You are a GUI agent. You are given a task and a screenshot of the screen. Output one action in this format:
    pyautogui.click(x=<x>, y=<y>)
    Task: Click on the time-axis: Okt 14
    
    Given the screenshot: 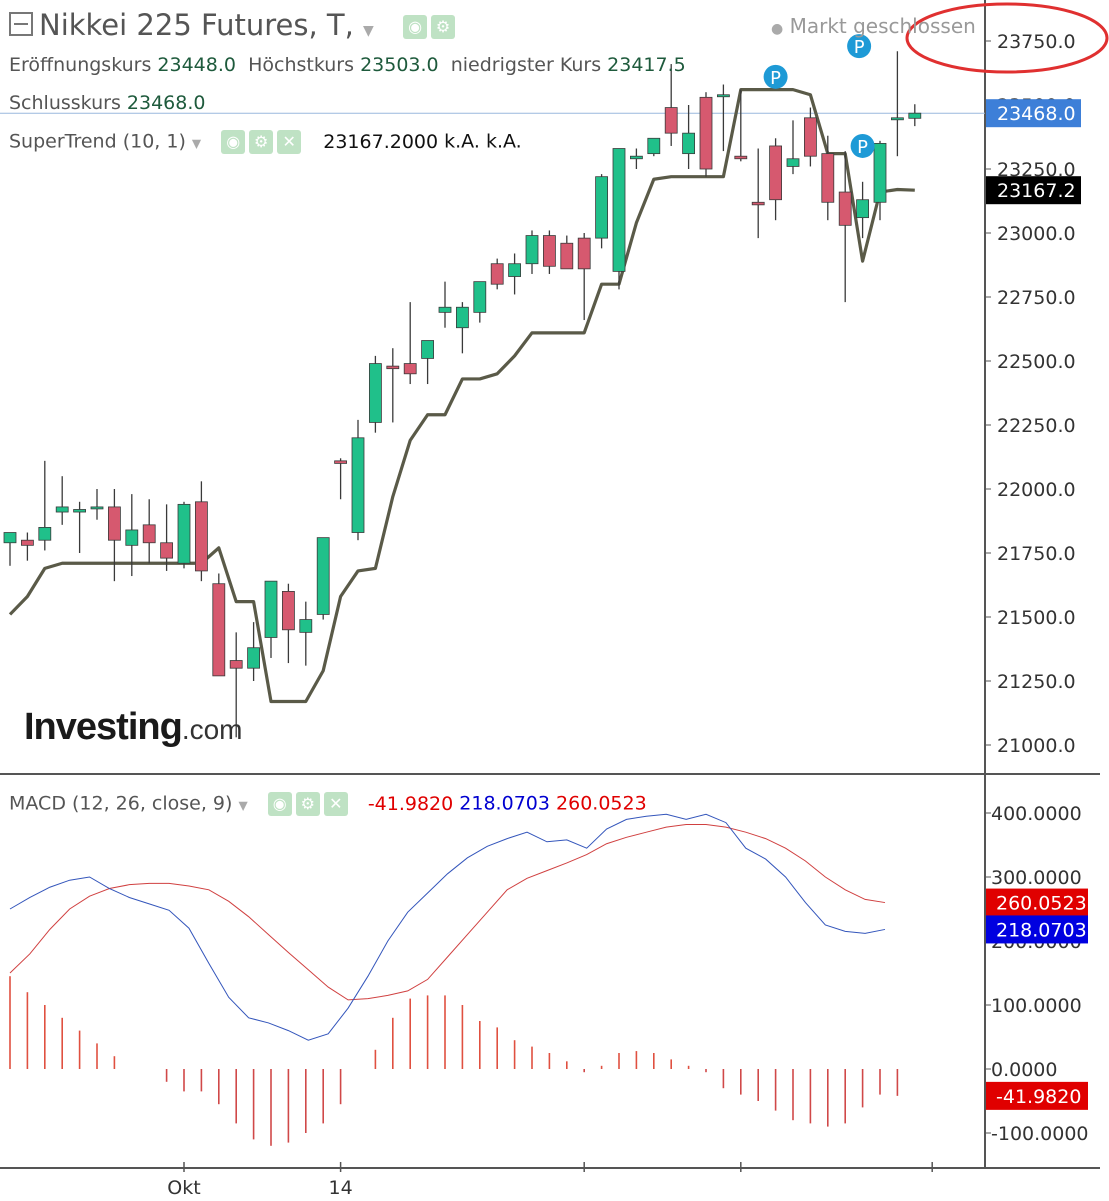 What is the action you would take?
    pyautogui.click(x=550, y=1180)
    